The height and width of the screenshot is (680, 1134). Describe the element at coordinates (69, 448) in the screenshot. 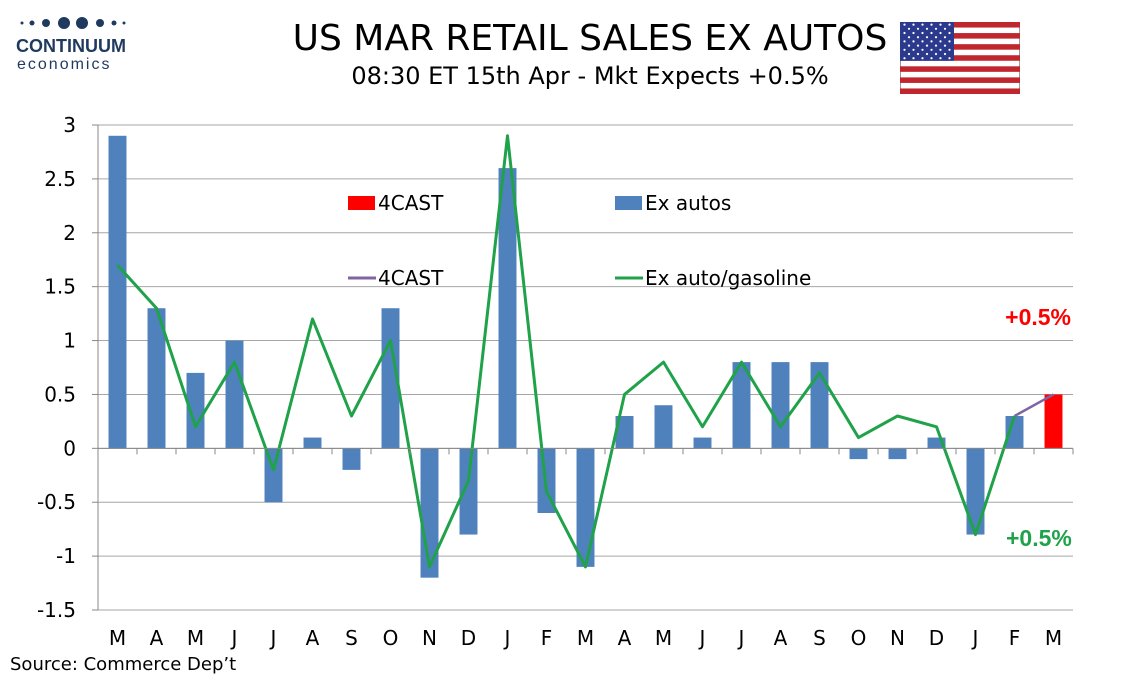

I see `y-tick-label: 0` at that location.